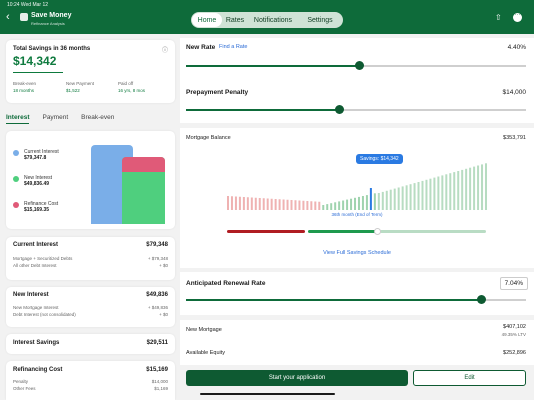 This screenshot has width=534, height=400. What do you see at coordinates (356, 110) in the screenshot?
I see `prepayment-slider-track` at bounding box center [356, 110].